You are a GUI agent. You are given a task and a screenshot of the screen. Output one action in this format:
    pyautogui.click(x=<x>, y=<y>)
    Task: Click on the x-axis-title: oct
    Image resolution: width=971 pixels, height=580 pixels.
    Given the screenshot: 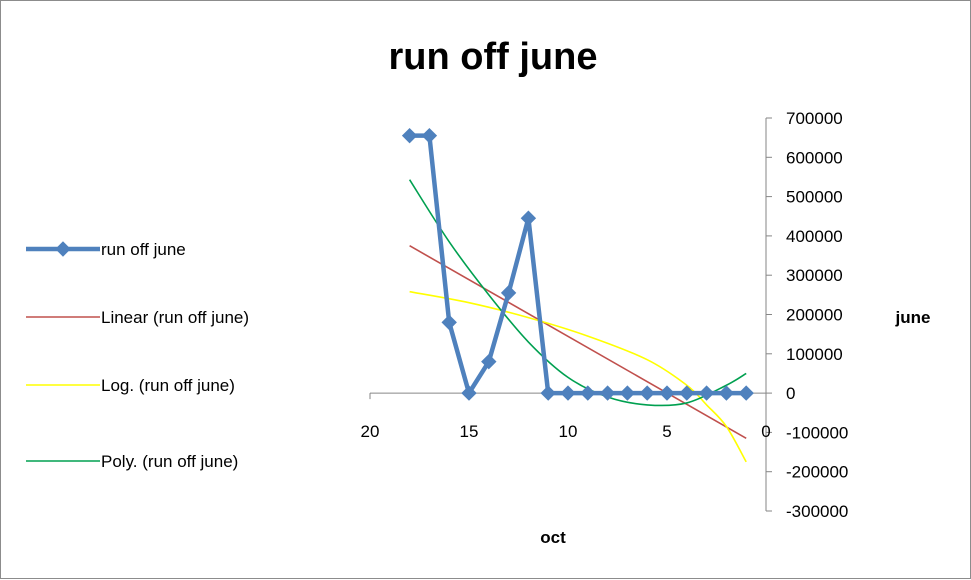 What is the action you would take?
    pyautogui.click(x=553, y=537)
    